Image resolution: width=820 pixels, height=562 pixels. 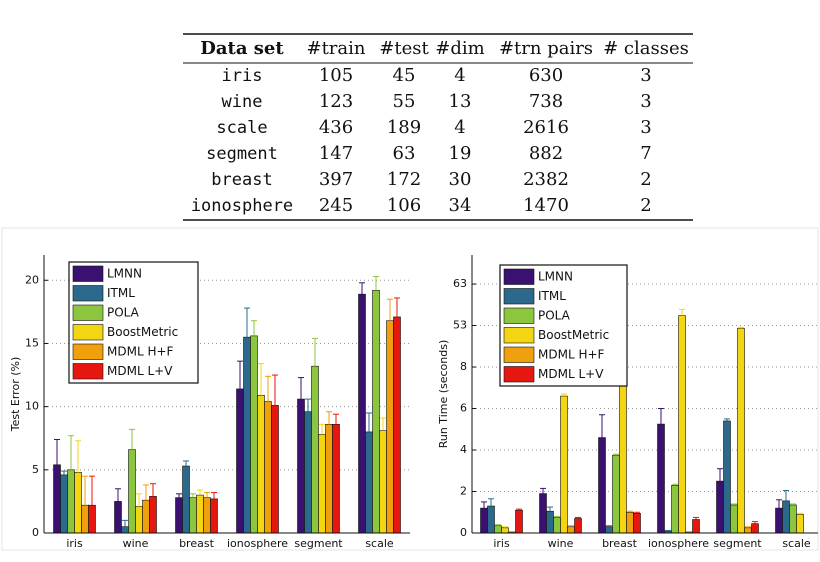 I want to click on table-cell: breast, so click(x=241, y=180).